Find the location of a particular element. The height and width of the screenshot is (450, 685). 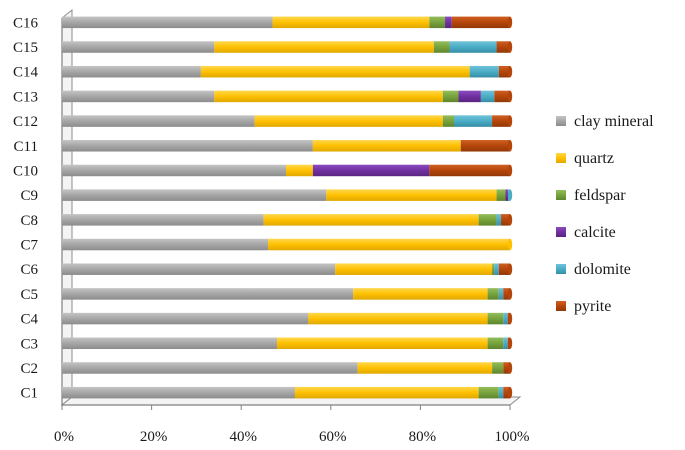

x-tick-label: 80% is located at coordinates (423, 437).